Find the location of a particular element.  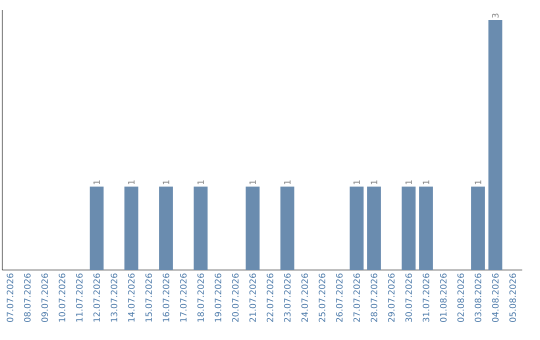

x-tick-label: 16.07.2026 is located at coordinates (166, 298).